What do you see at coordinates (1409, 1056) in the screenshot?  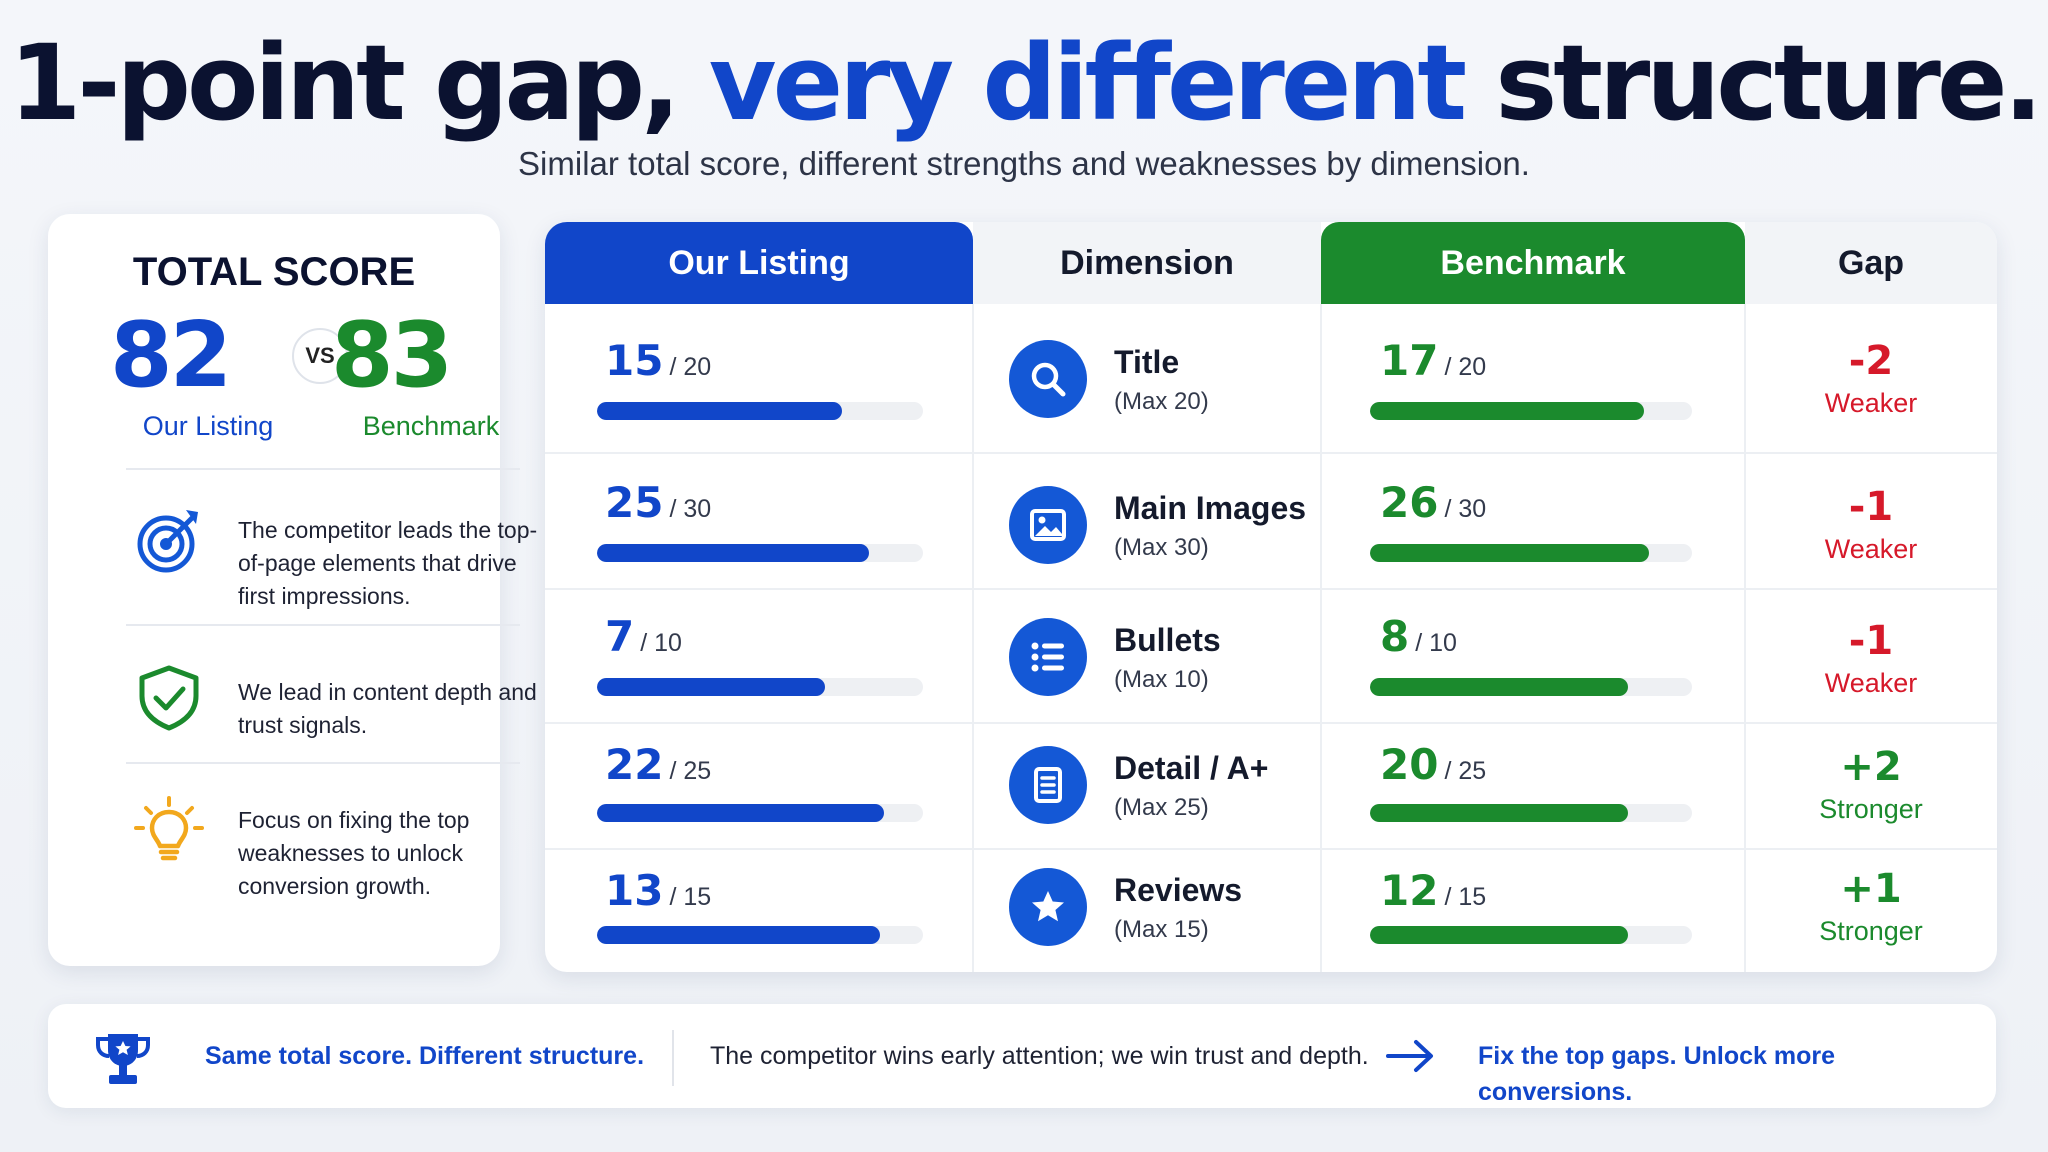 I see `arrow-right-icon` at bounding box center [1409, 1056].